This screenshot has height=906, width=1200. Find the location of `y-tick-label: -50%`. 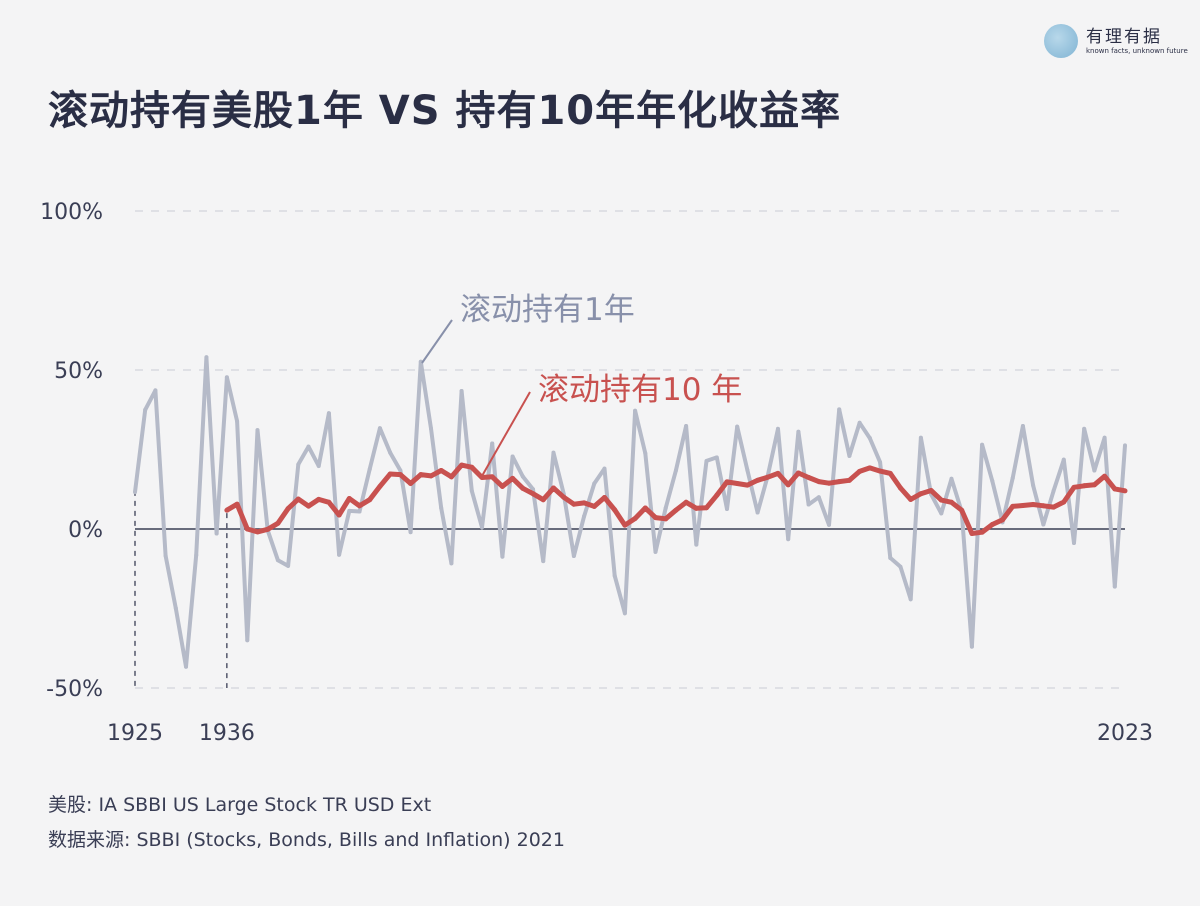

y-tick-label: -50% is located at coordinates (74, 689).